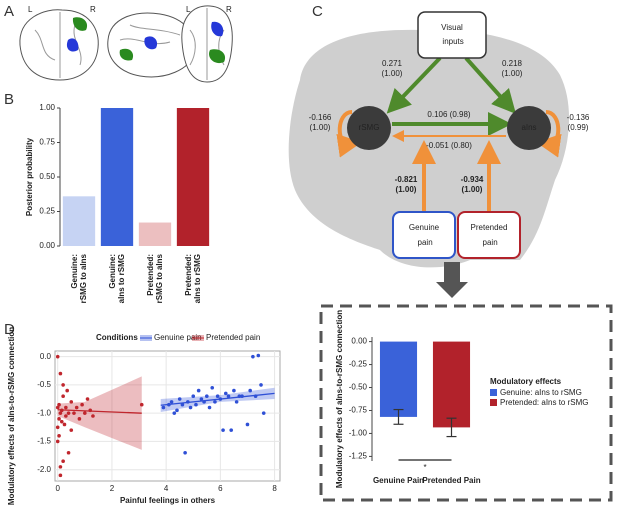 This screenshot has height=511, width=617. Describe the element at coordinates (541, 392) in the screenshot. I see `legend-label: Genuine: aIns to rSMG` at that location.